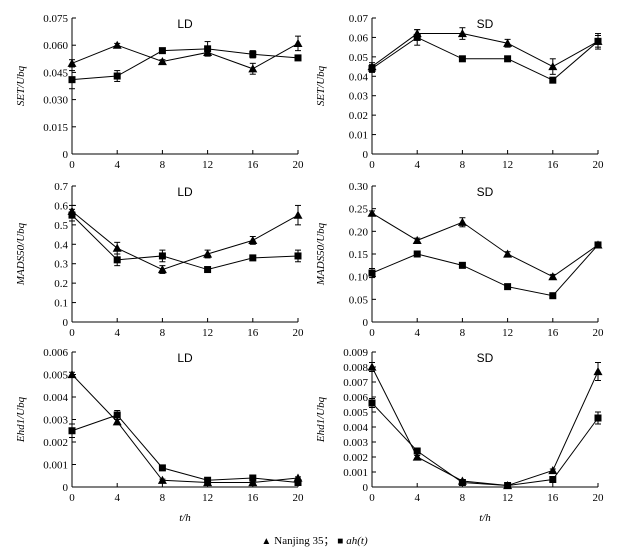  What do you see at coordinates (359, 255) in the screenshot?
I see `y-tick-label: 0.15` at bounding box center [359, 255].